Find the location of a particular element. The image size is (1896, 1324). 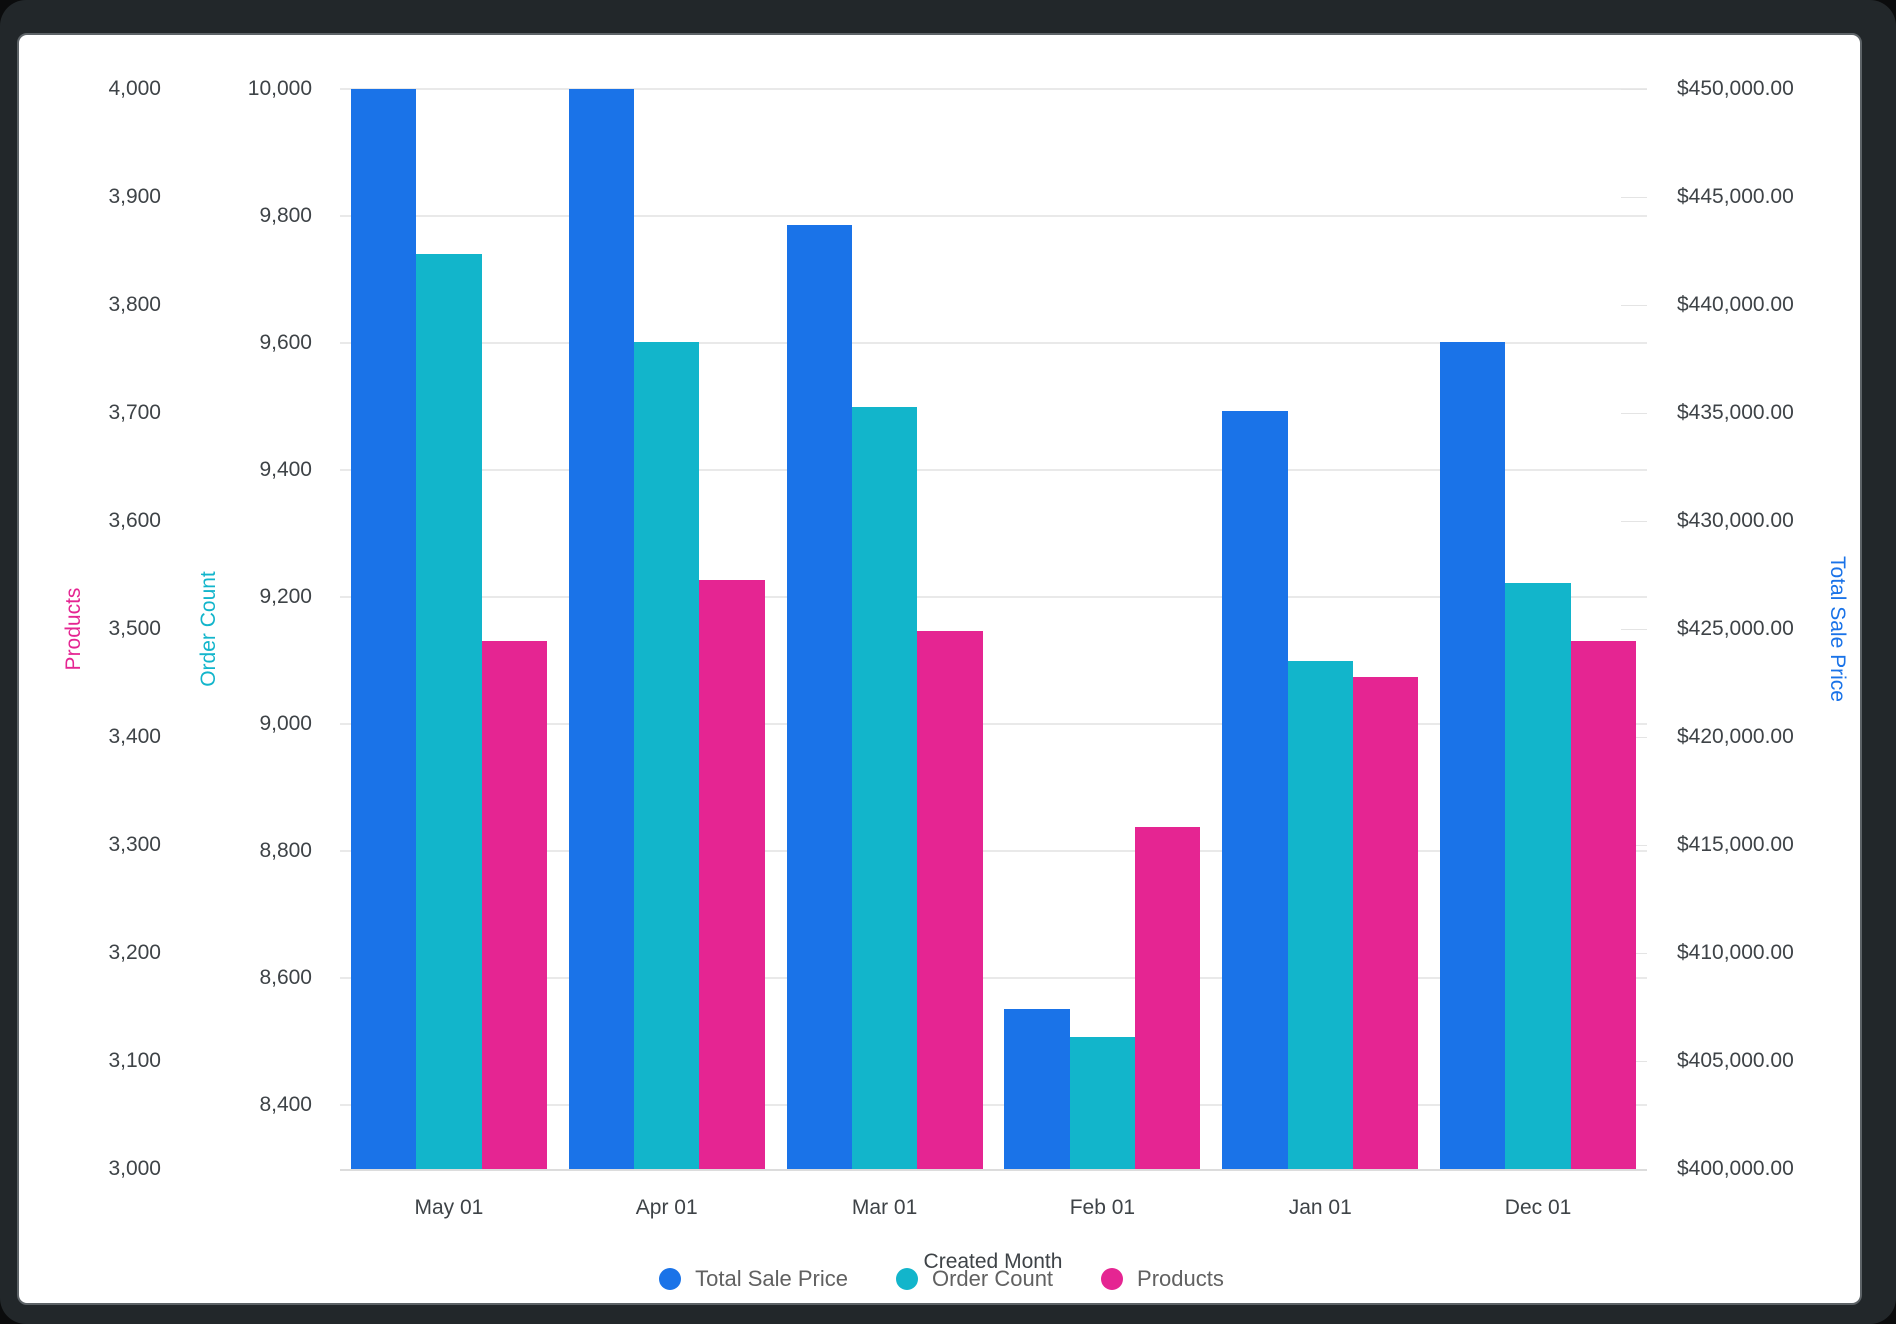

price-tick-label: $445,000.00 is located at coordinates (1735, 196).